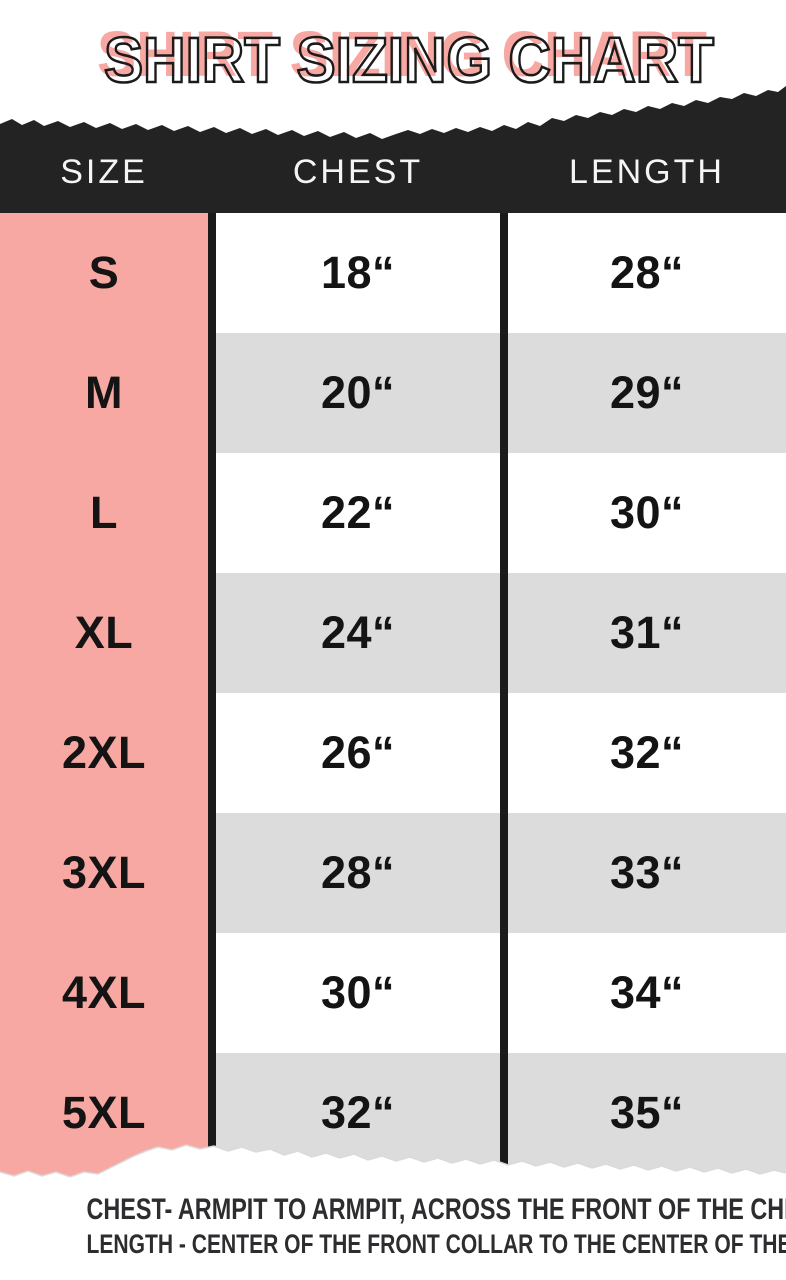 This screenshot has height=1280, width=786. I want to click on table-row: 2XL 26“ 32“, so click(393, 753).